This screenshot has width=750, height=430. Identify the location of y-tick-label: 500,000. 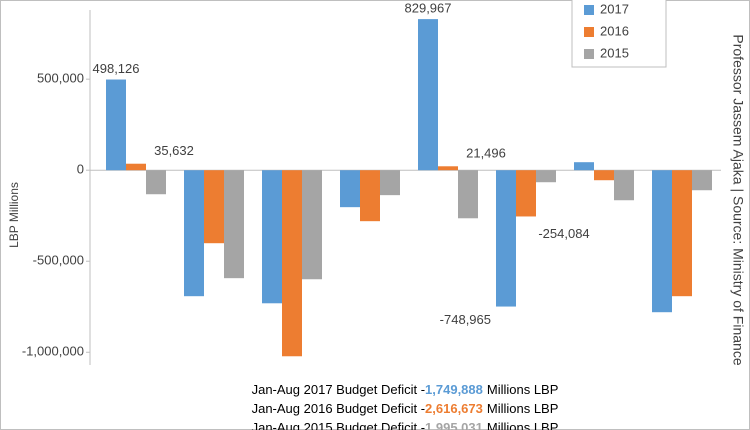
(60, 78).